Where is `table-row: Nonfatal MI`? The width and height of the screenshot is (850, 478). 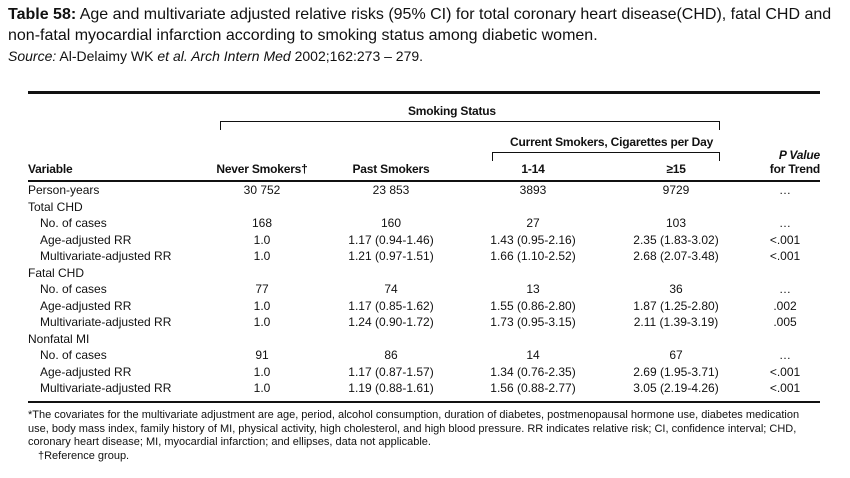
table-row: Nonfatal MI is located at coordinates (424, 339).